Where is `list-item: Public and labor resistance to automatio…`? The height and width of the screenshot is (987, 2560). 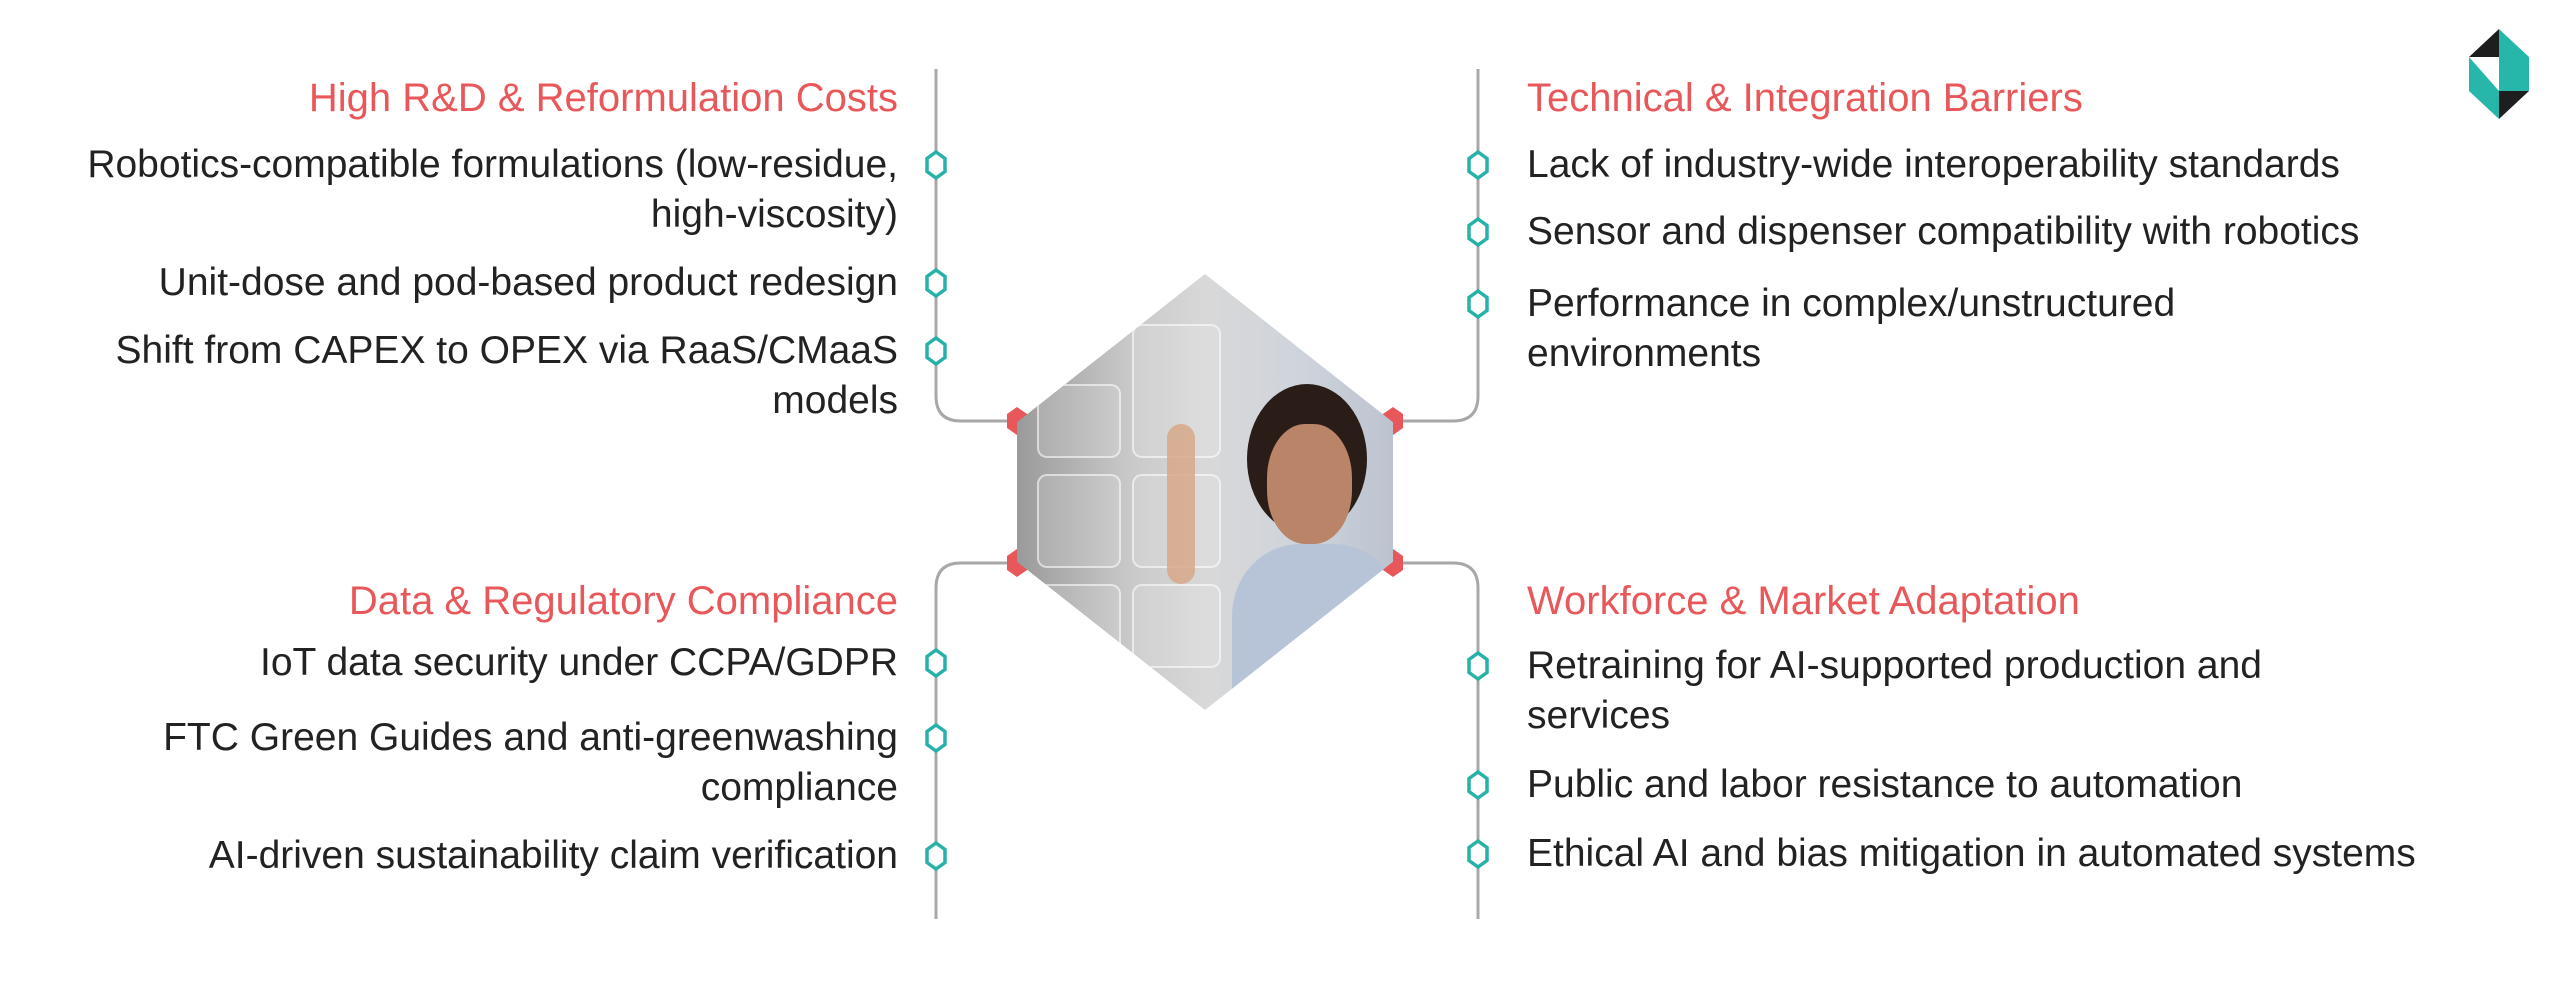 list-item: Public and labor resistance to automatio… is located at coordinates (1885, 784).